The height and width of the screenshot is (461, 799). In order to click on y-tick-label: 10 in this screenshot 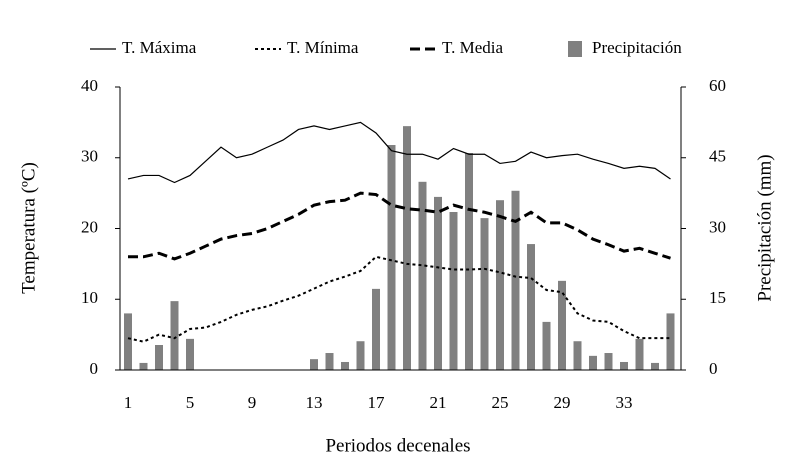, I will do `click(89, 297)`.